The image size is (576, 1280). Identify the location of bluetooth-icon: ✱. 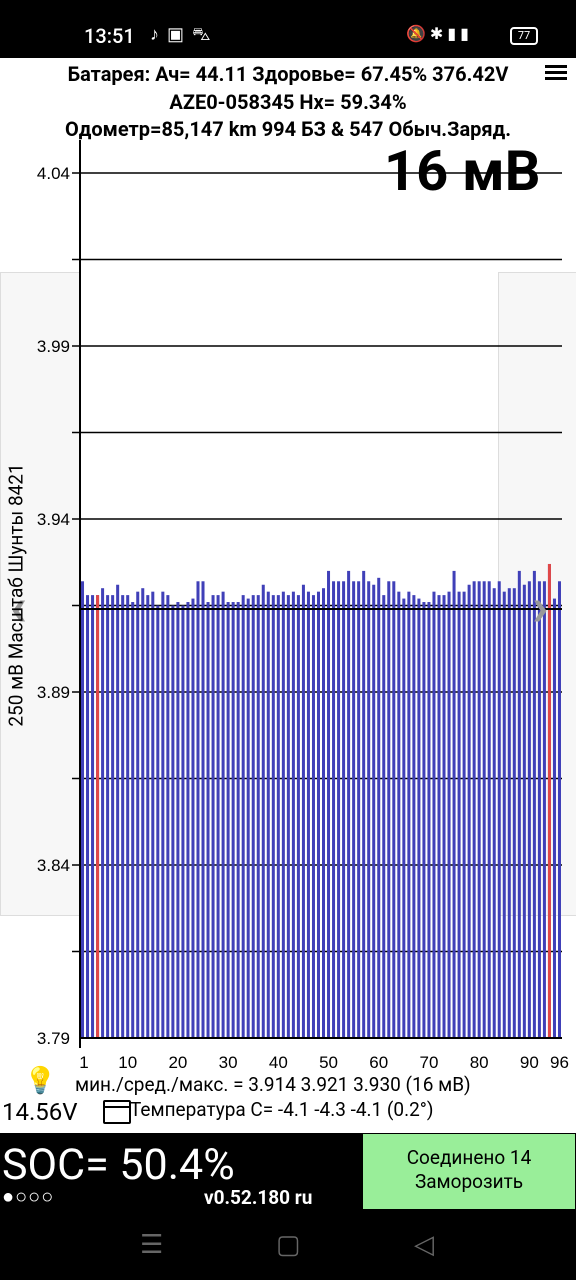
(438, 33).